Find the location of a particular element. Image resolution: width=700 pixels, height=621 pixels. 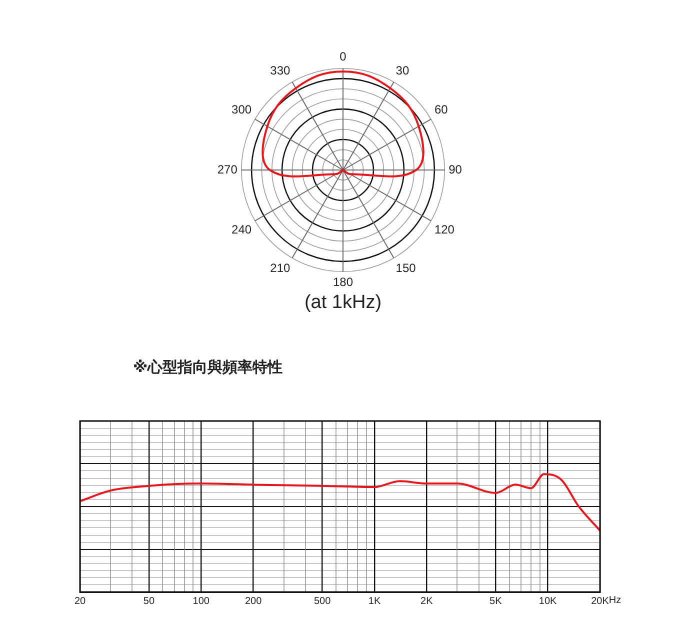

spoke-label: 300 is located at coordinates (242, 109).